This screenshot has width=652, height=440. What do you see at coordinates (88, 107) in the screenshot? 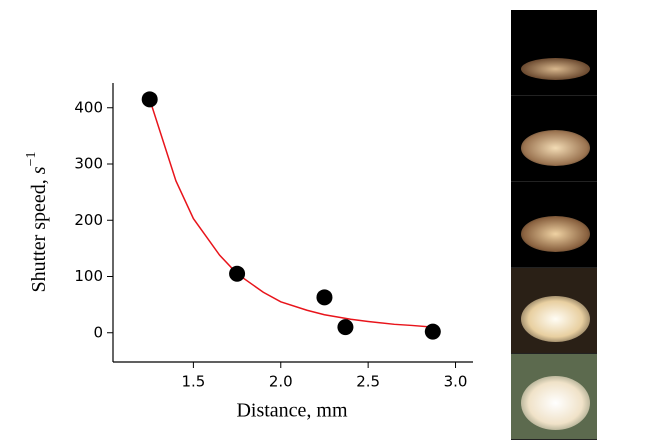
I see `y-tick-label: 400` at bounding box center [88, 107].